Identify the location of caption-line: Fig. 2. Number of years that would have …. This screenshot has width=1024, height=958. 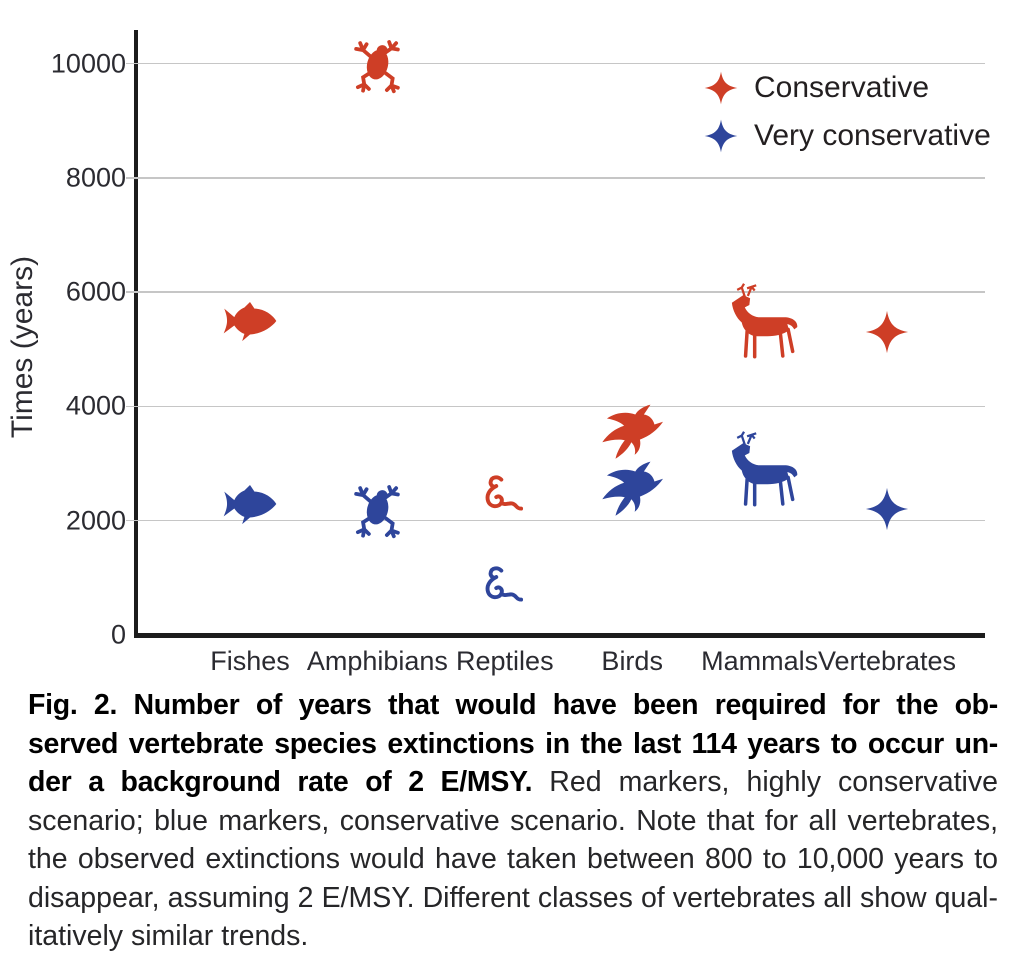
(513, 705).